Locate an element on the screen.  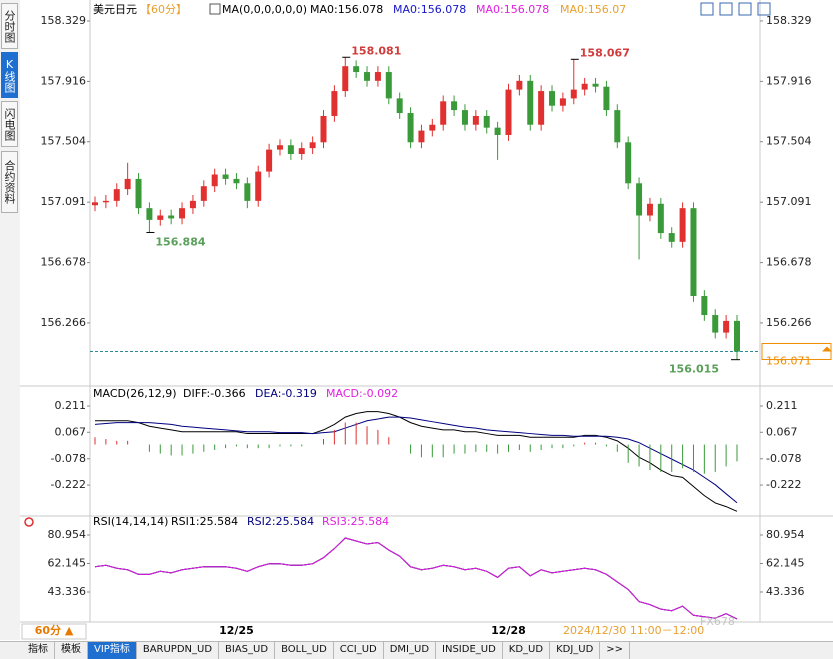
bottom-tab: 模板 is located at coordinates (71, 650).